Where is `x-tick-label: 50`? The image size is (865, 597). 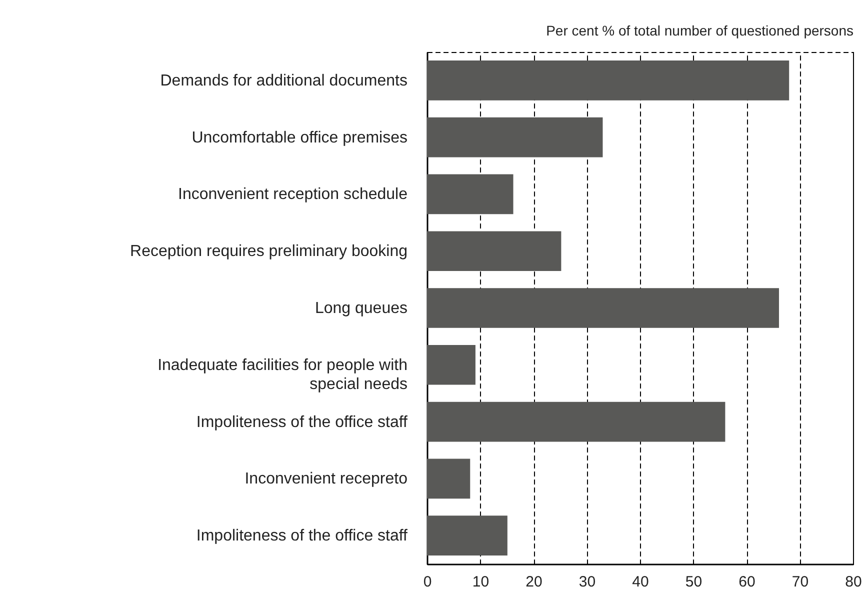 x-tick-label: 50 is located at coordinates (693, 582).